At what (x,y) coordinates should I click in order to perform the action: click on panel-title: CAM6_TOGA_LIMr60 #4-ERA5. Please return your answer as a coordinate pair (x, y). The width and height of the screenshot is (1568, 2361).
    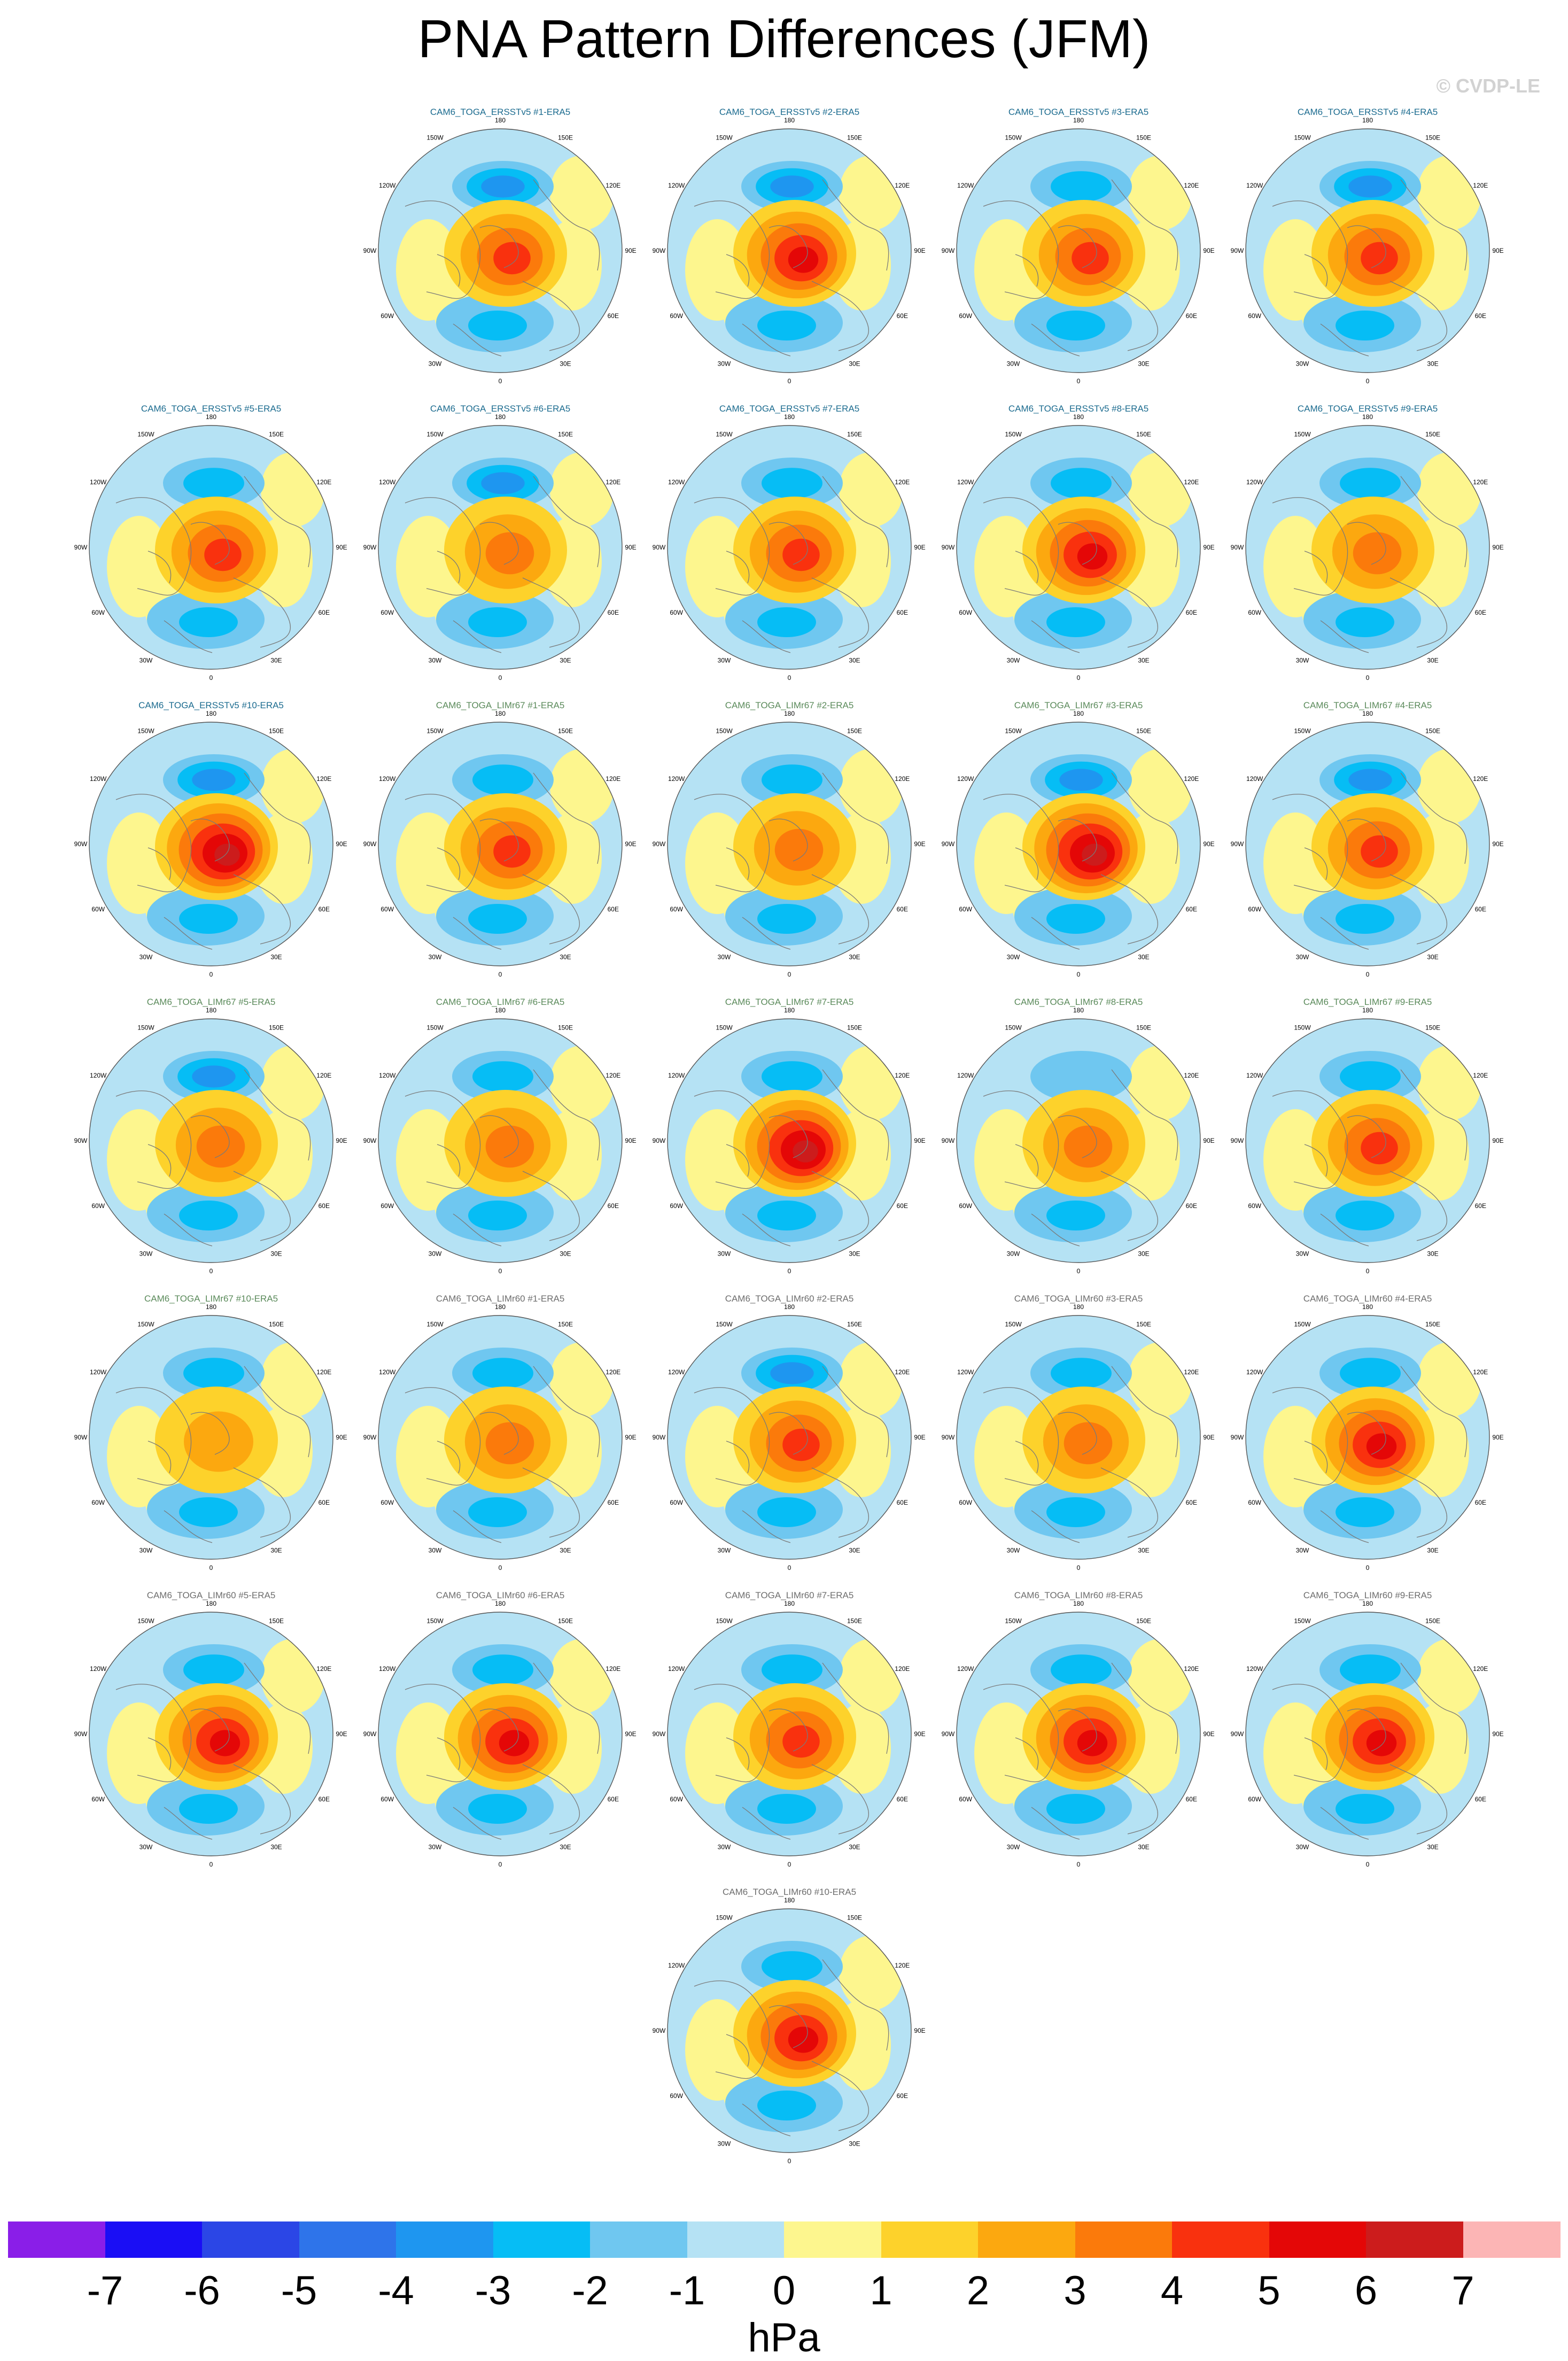
    Looking at the image, I should click on (1368, 1299).